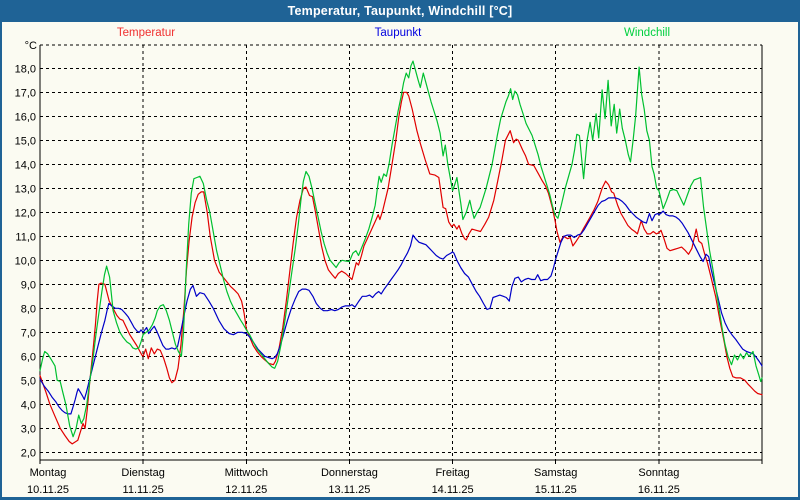 The image size is (800, 500). Describe the element at coordinates (25, 93) in the screenshot. I see `y-axis-tick-label: 17,0` at that location.